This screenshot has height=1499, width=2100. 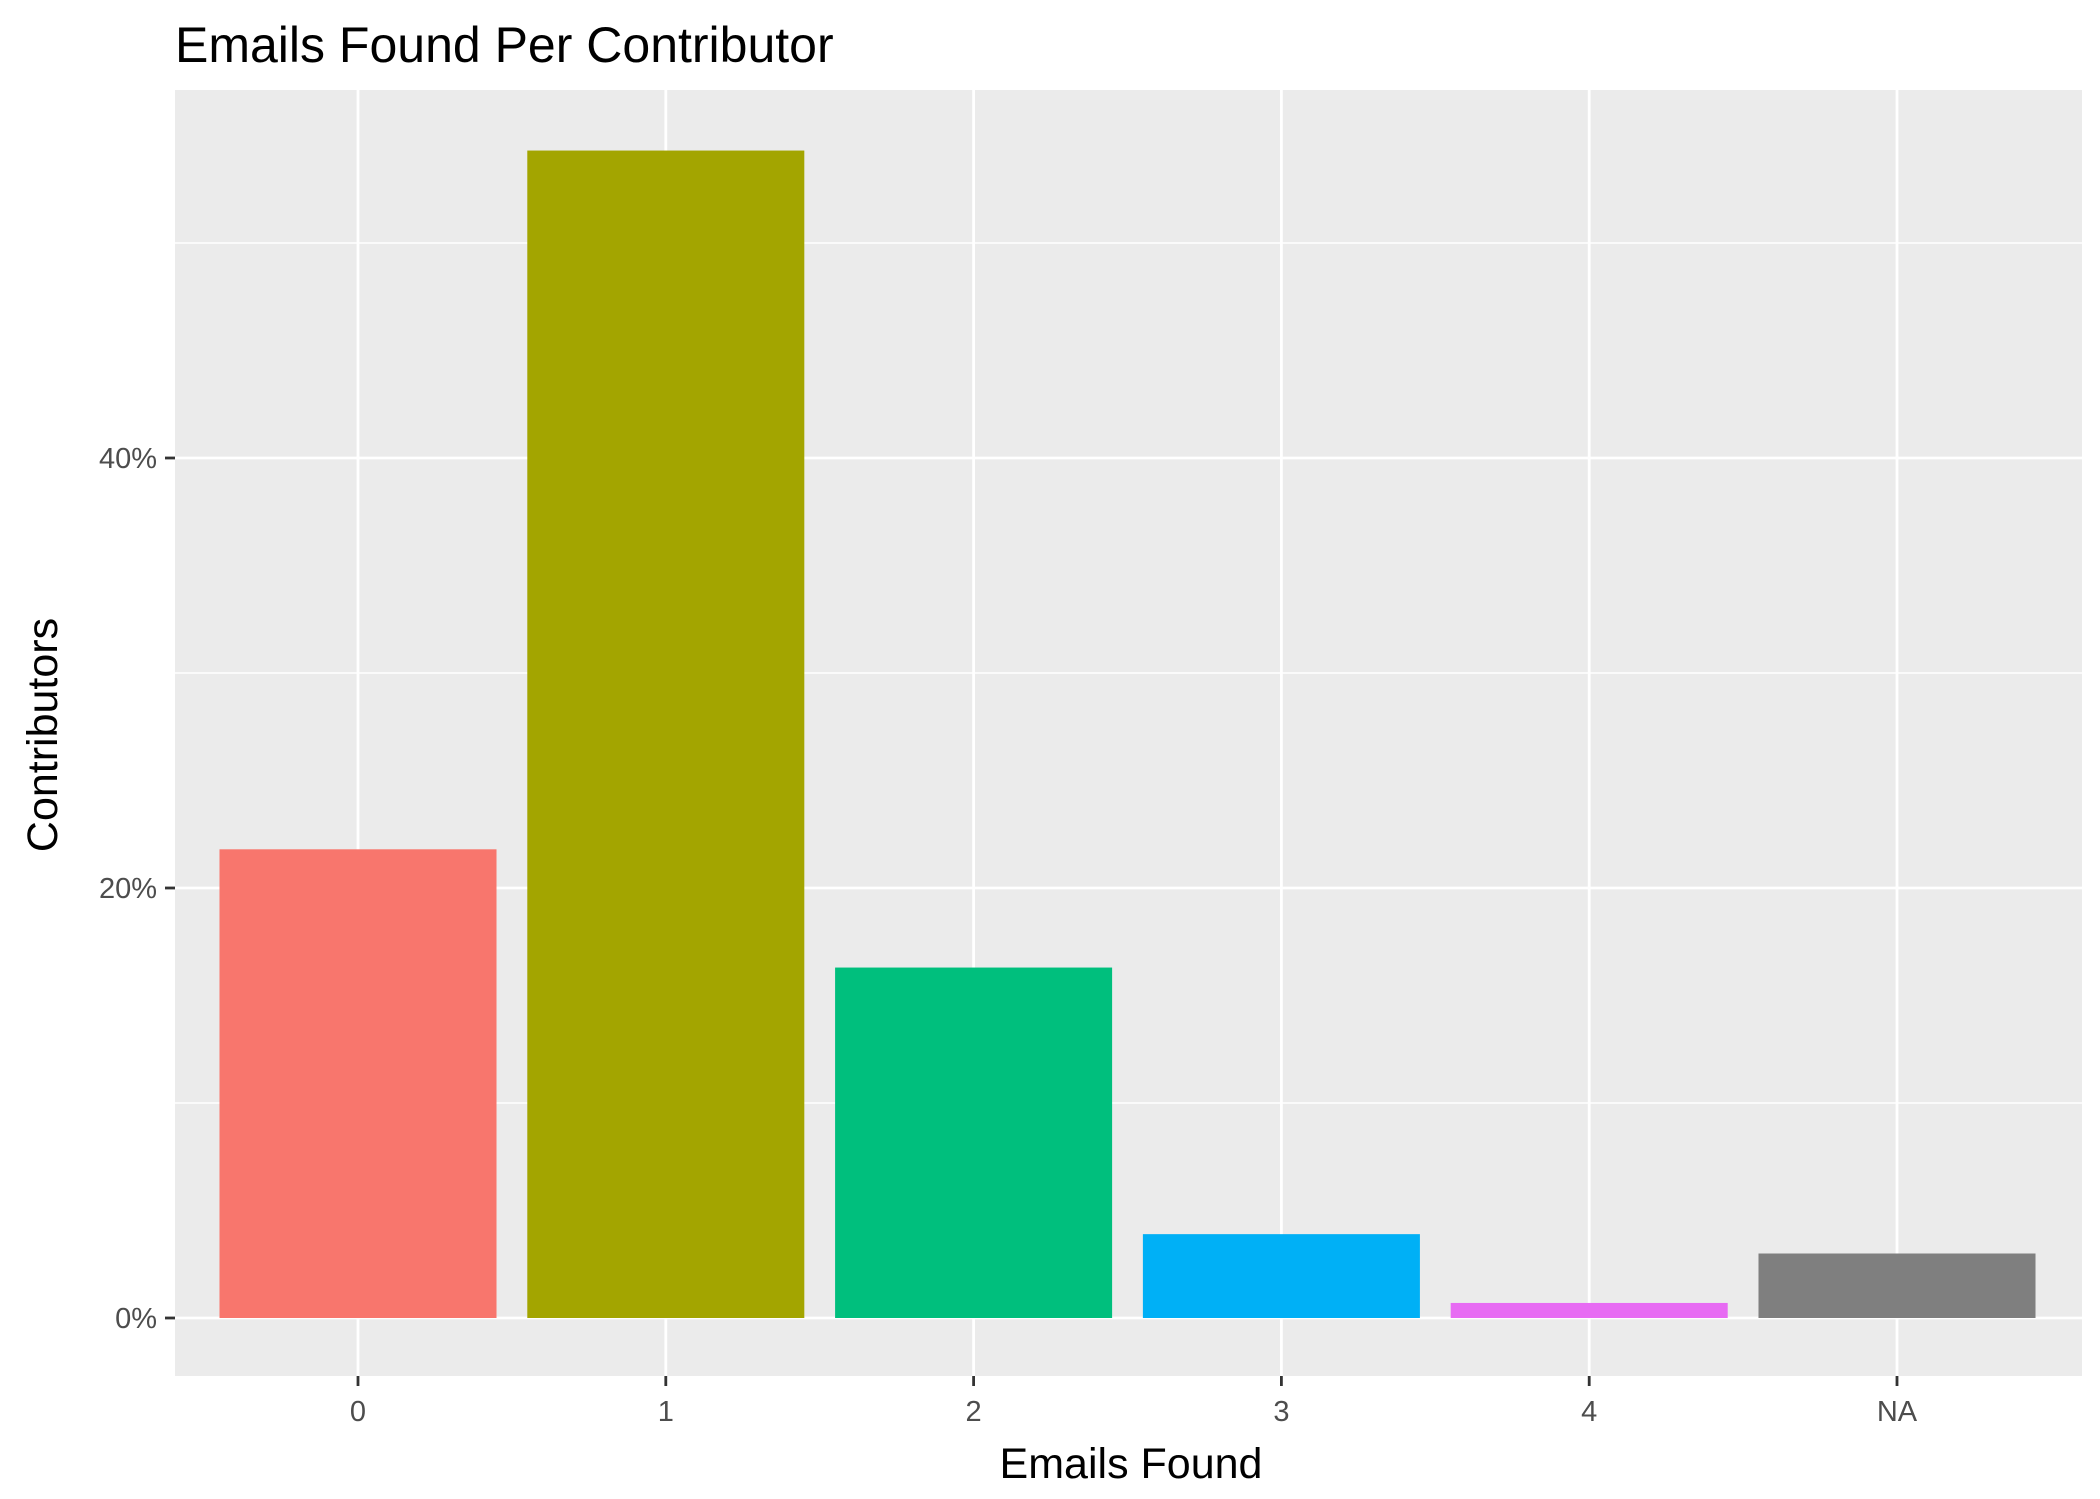 I want to click on x-tick-label: 3, so click(x=1281, y=1412).